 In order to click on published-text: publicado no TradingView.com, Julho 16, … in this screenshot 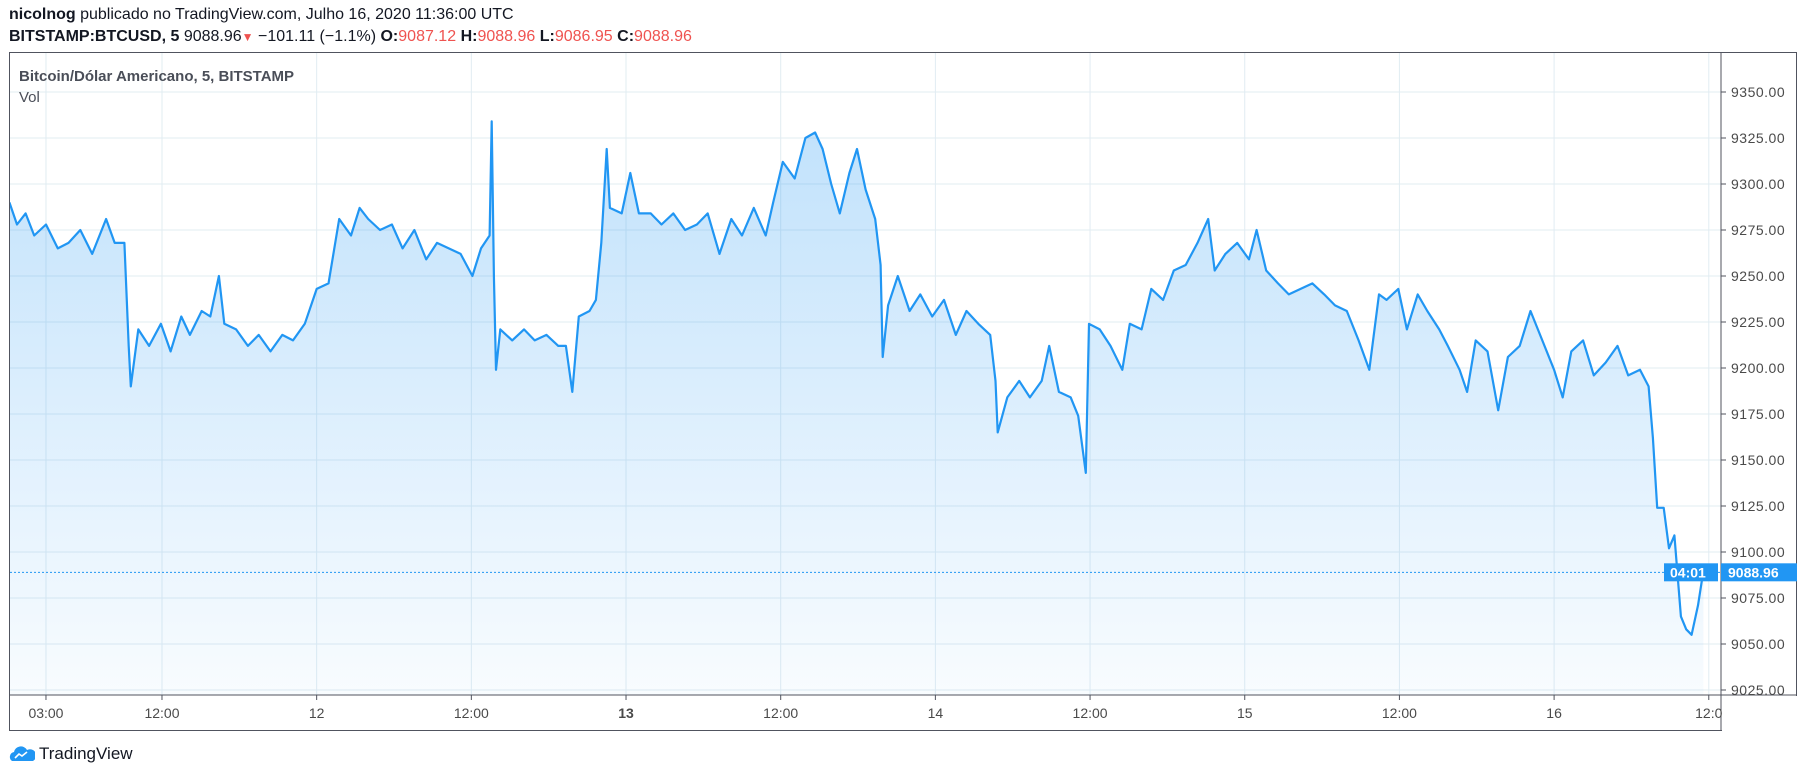, I will do `click(297, 14)`.